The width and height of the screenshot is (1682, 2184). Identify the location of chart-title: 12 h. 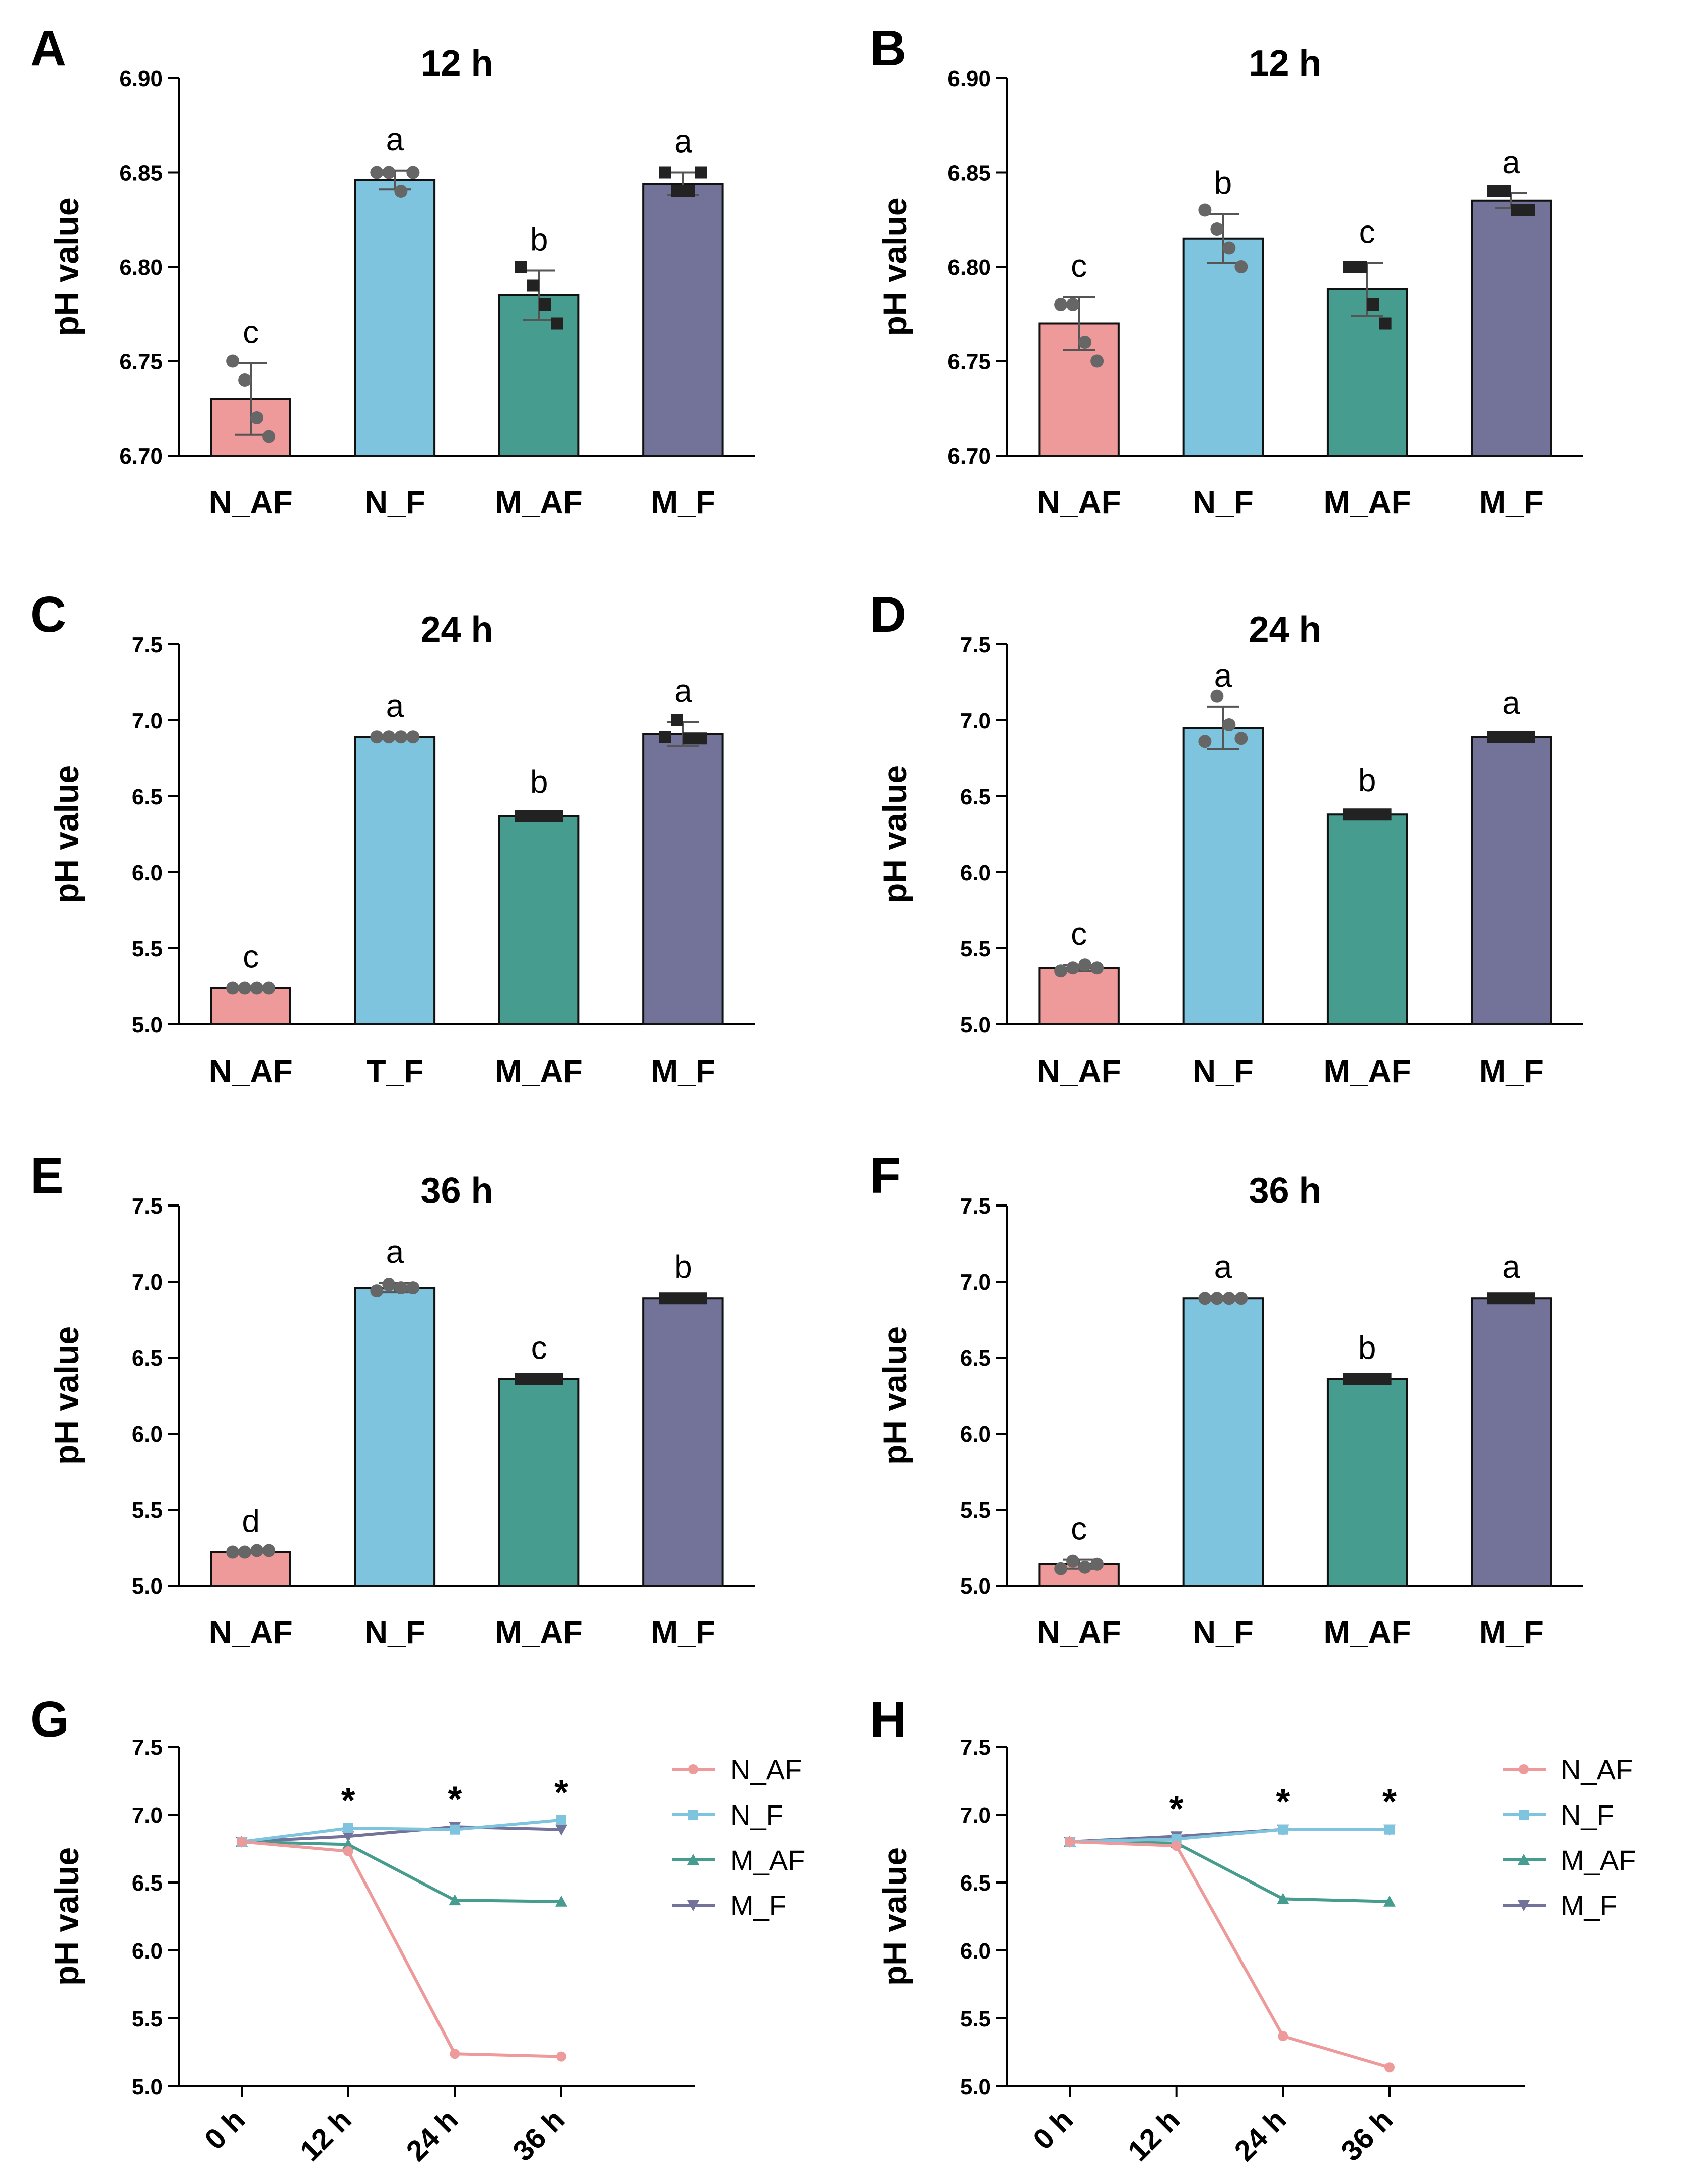
(1285, 63).